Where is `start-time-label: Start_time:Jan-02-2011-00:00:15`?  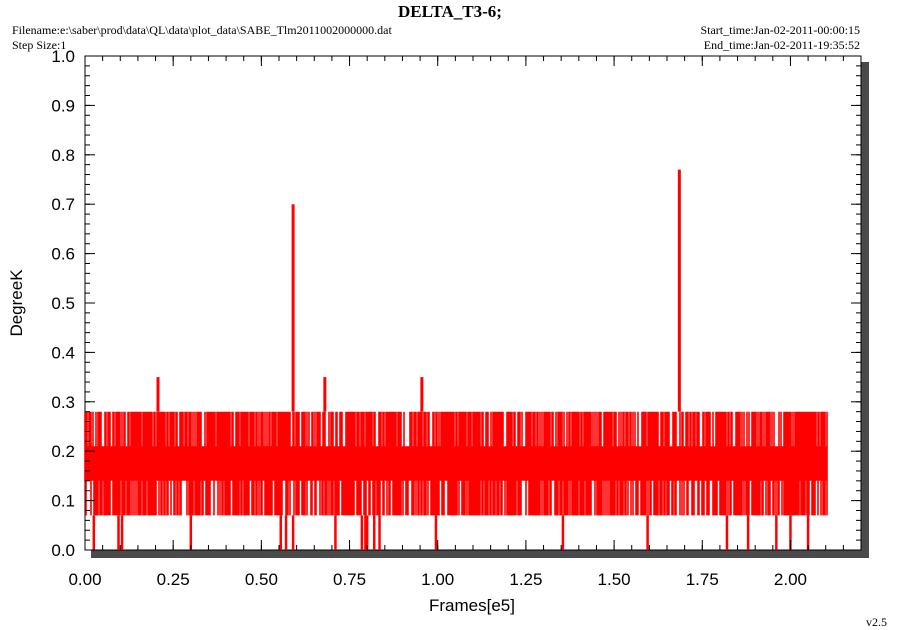
start-time-label: Start_time:Jan-02-2011-00:00:15 is located at coordinates (780, 30).